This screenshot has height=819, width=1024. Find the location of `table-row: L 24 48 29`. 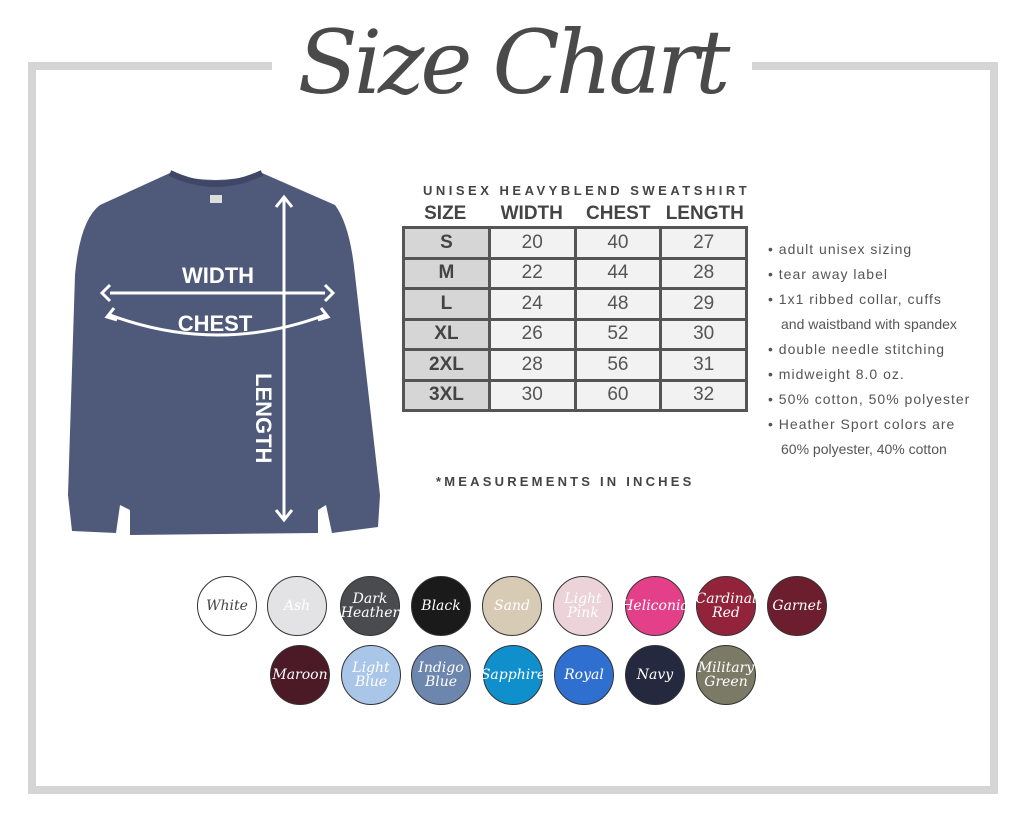

table-row: L 24 48 29 is located at coordinates (575, 304).